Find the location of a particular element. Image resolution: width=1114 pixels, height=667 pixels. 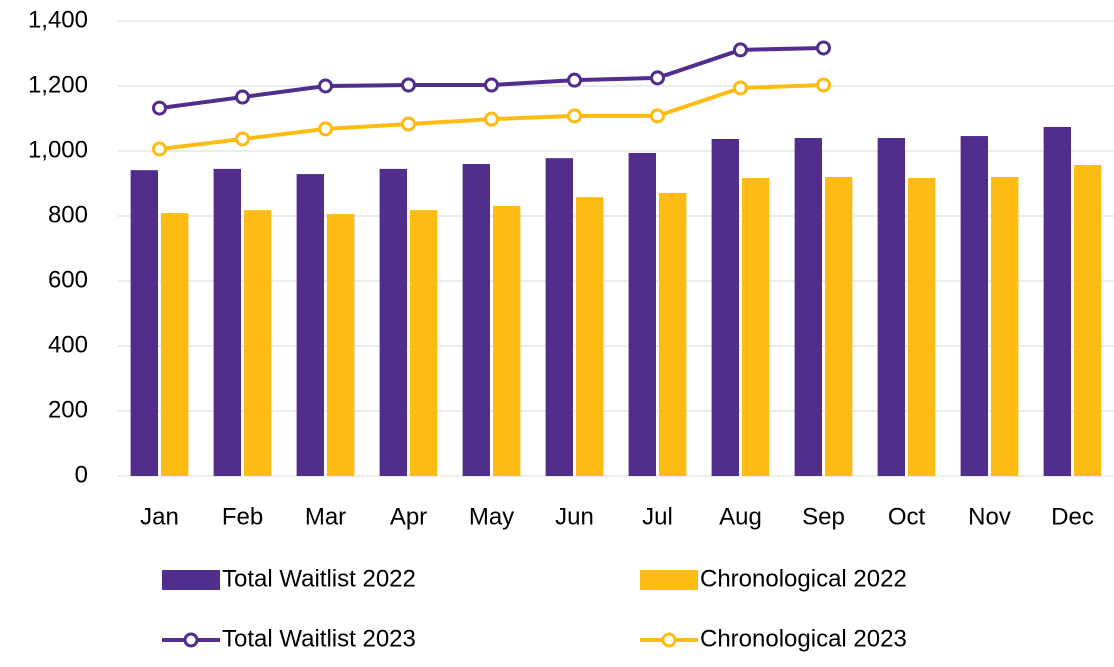

y-tick-label: 600 is located at coordinates (68, 279).